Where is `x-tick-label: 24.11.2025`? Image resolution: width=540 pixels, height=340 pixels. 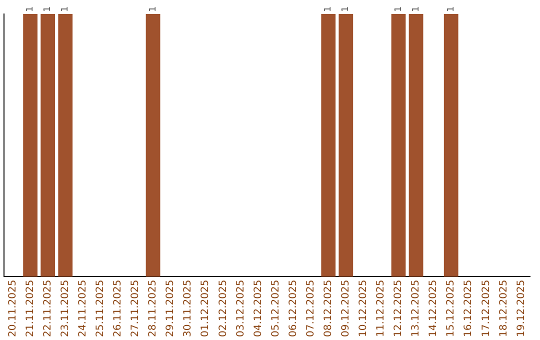 x-tick-label: 24.11.2025 is located at coordinates (82, 309).